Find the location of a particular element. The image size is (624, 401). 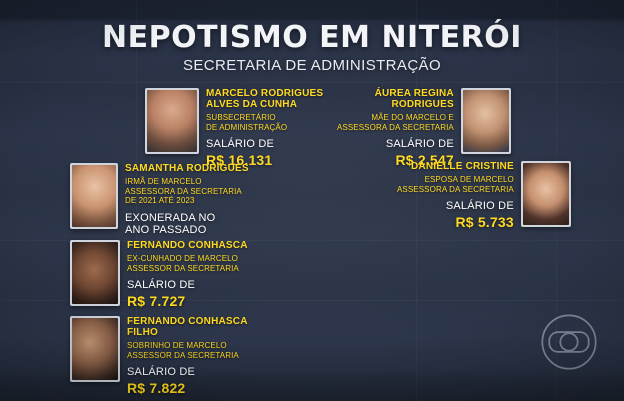

person-name: MARCELO RODRIGUES ALVES DA CUNHA is located at coordinates (265, 99).